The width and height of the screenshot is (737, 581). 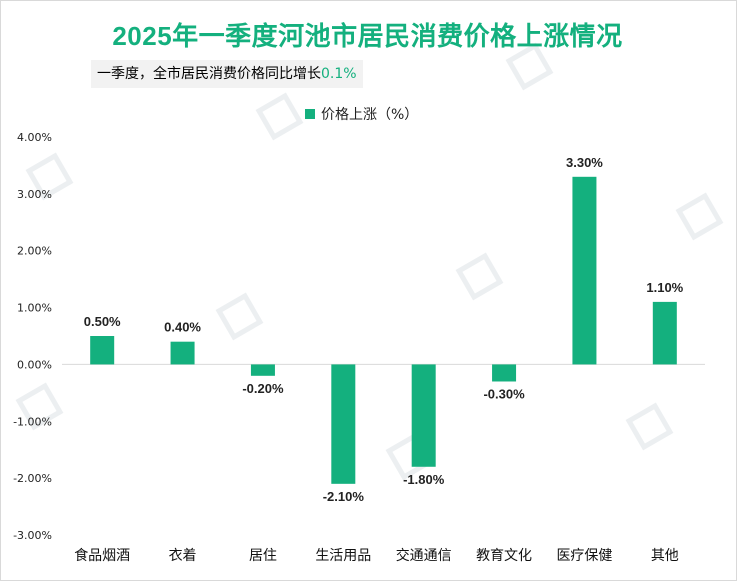 What do you see at coordinates (32, 478) in the screenshot?
I see `y-tick-label: -2.00%` at bounding box center [32, 478].